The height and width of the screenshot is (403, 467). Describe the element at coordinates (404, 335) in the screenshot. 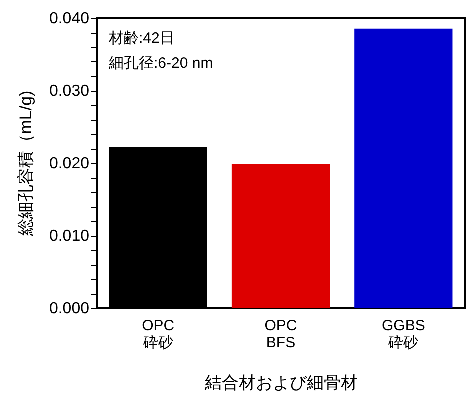

I see `x-tick-label: GGBS 砕砂` at that location.